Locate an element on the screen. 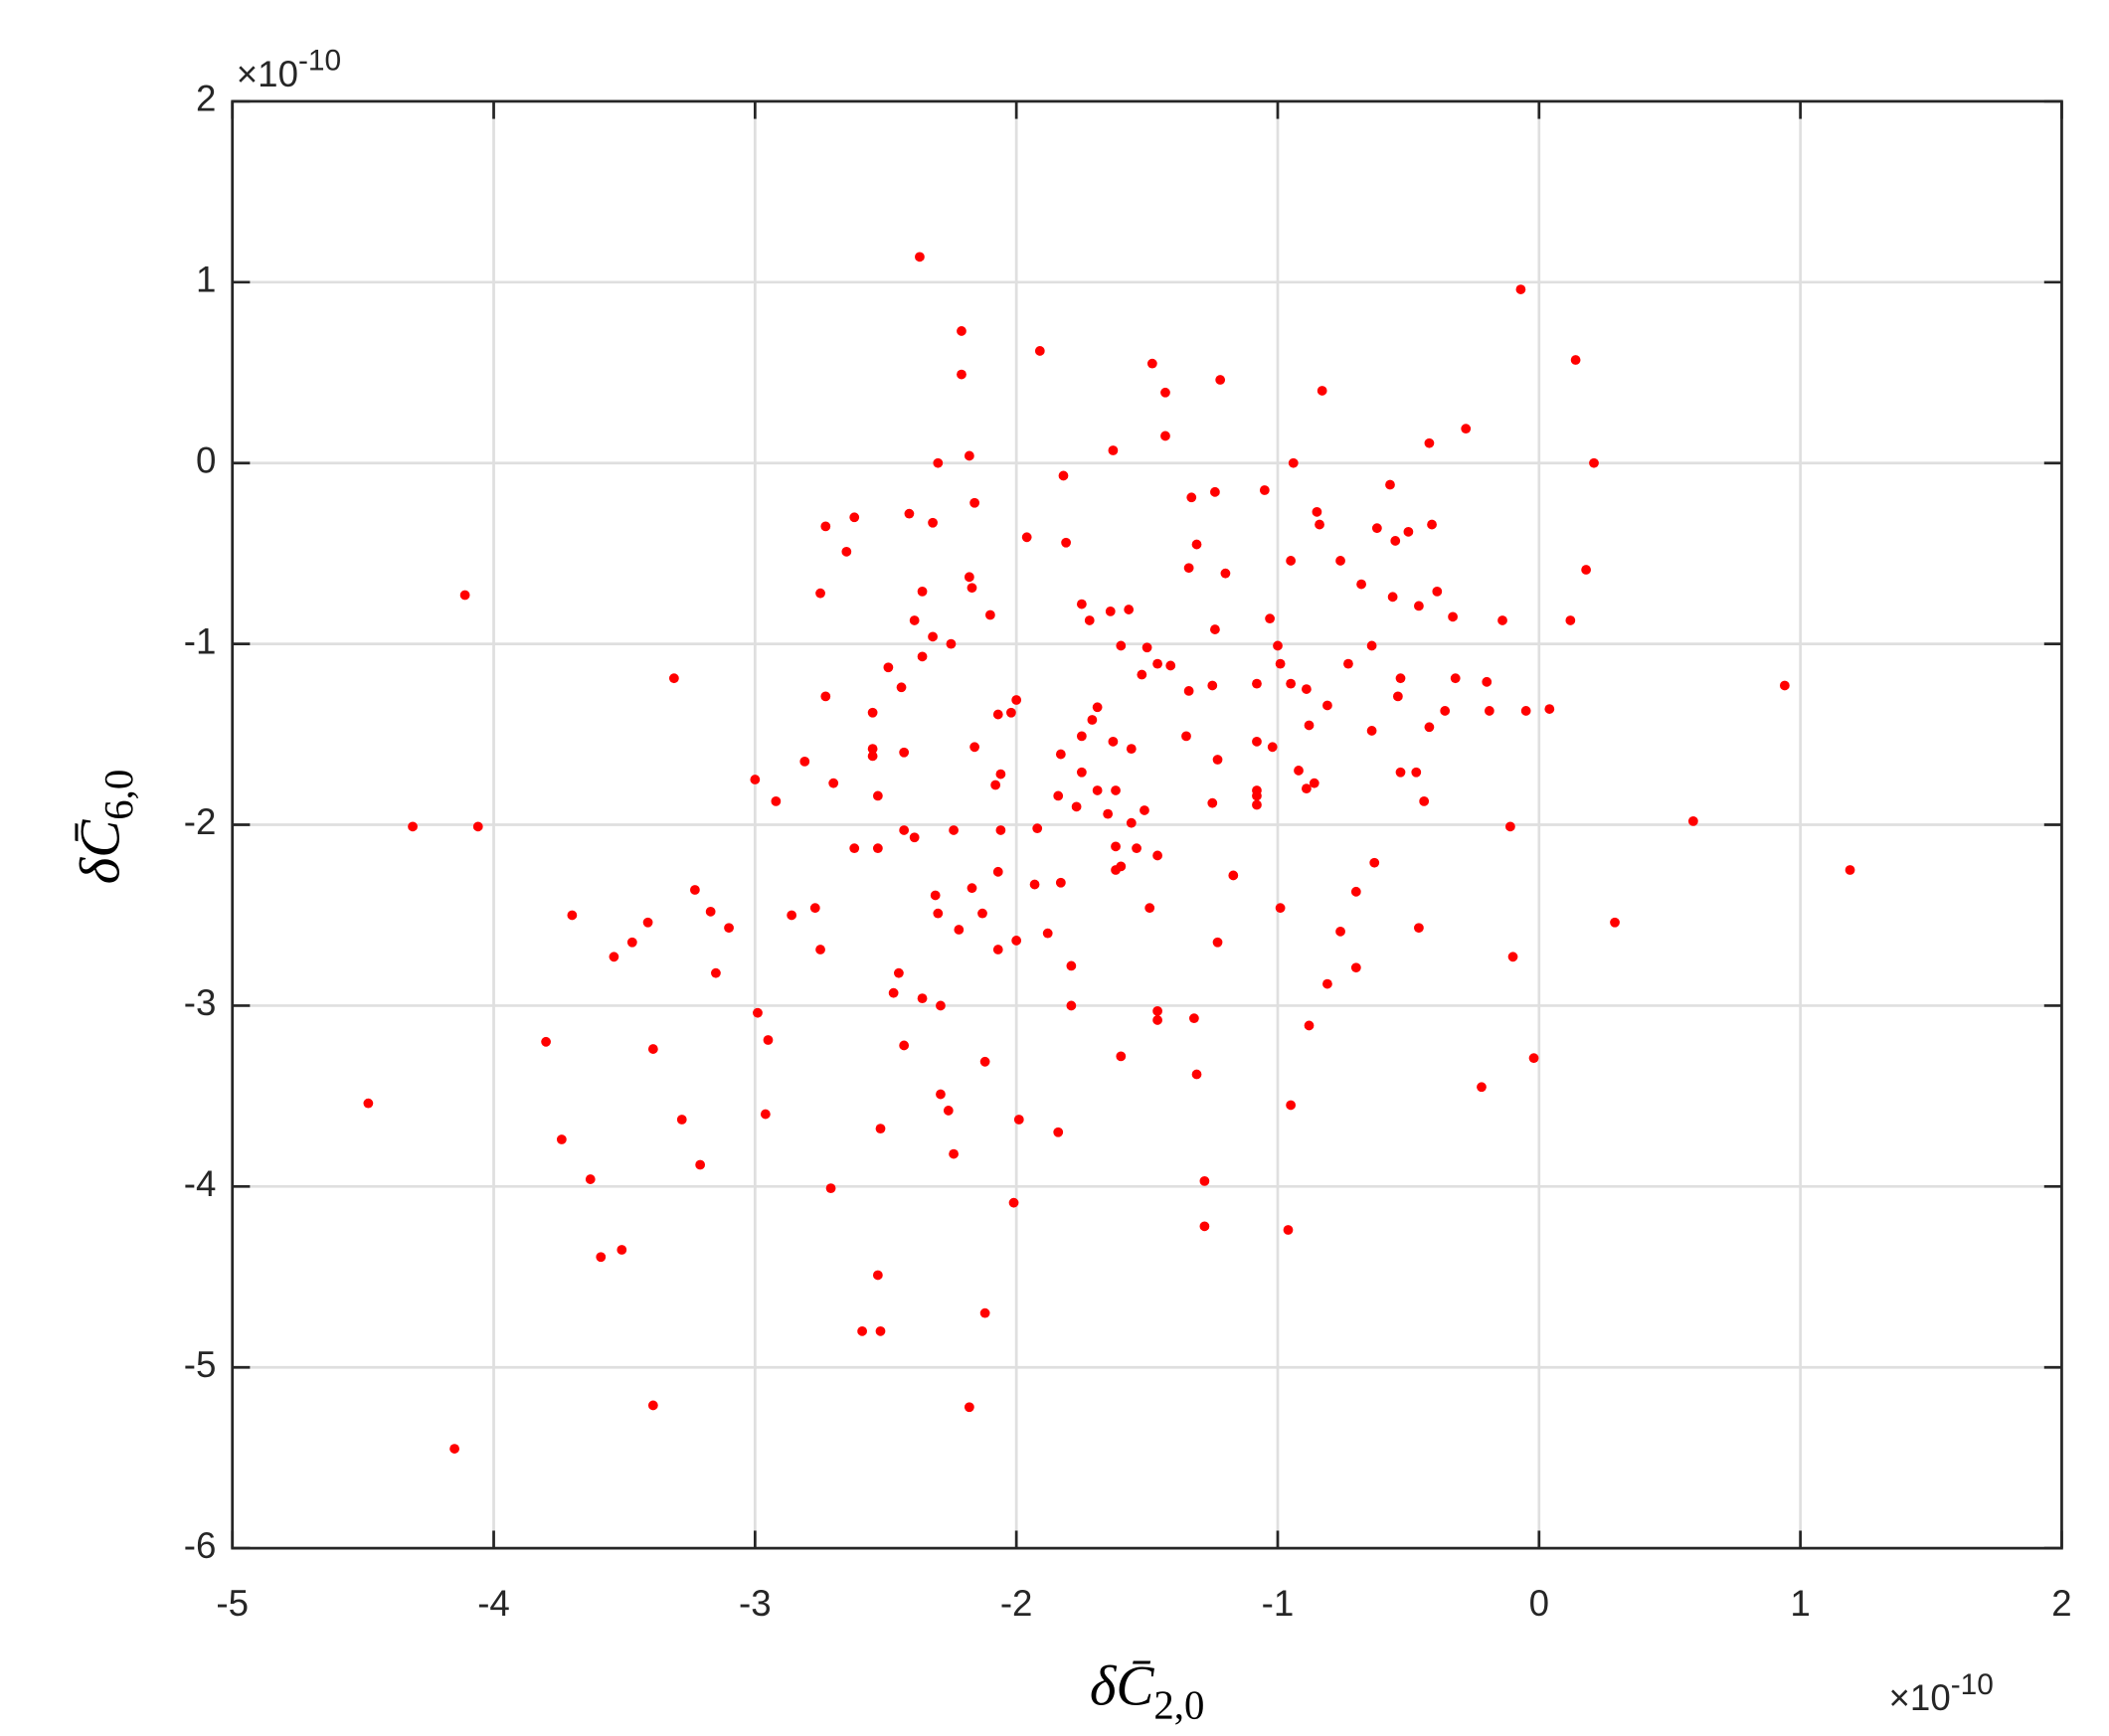 Image resolution: width=2109 pixels, height=1736 pixels. y-tick-label: -6 is located at coordinates (200, 1546).